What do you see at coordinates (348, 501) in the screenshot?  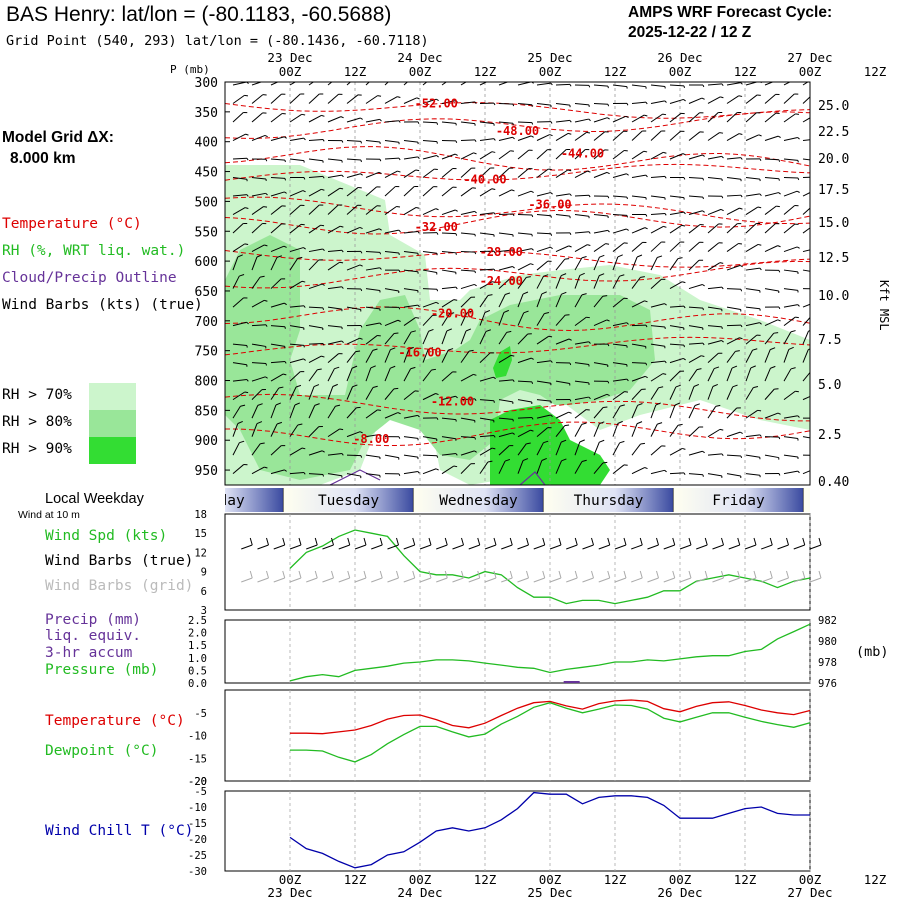 I see `weekday-label: Tuesday` at bounding box center [348, 501].